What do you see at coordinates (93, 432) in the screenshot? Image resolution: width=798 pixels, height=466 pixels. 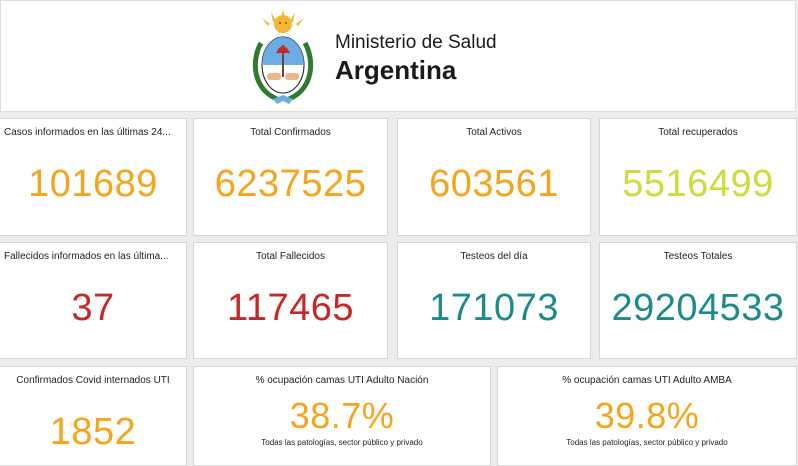 I see `card-value: 1852` at bounding box center [93, 432].